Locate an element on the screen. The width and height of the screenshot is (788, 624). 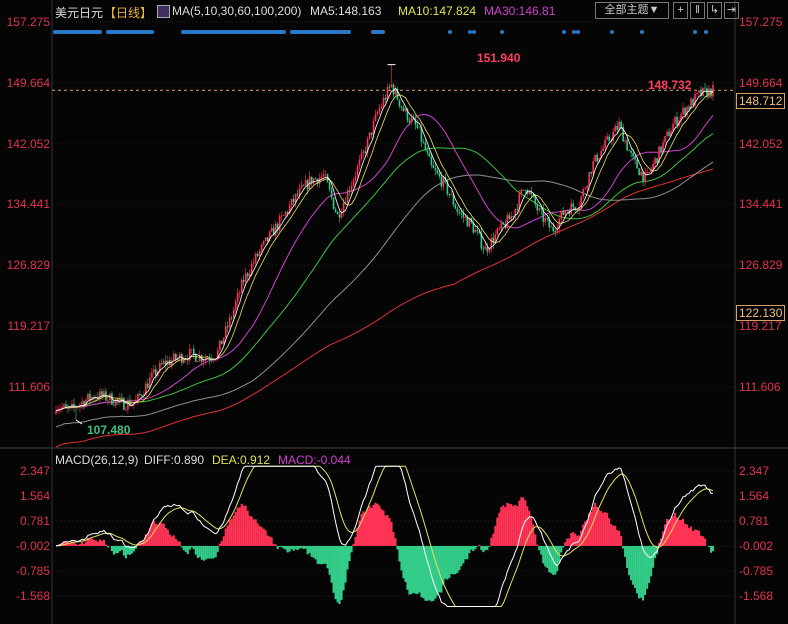
period-label: 【日线】 is located at coordinates (128, 13).